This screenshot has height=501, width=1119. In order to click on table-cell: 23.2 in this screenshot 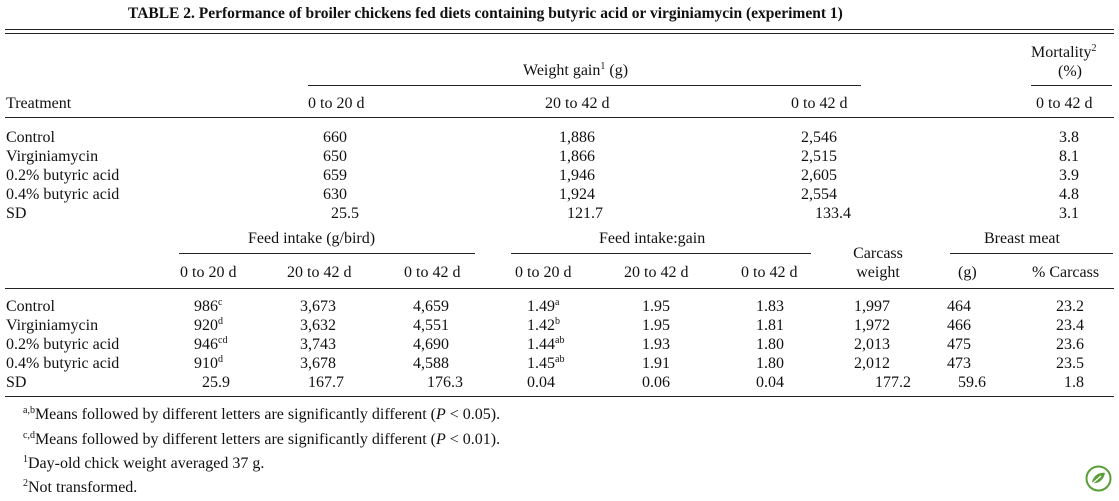, I will do `click(1070, 306)`.